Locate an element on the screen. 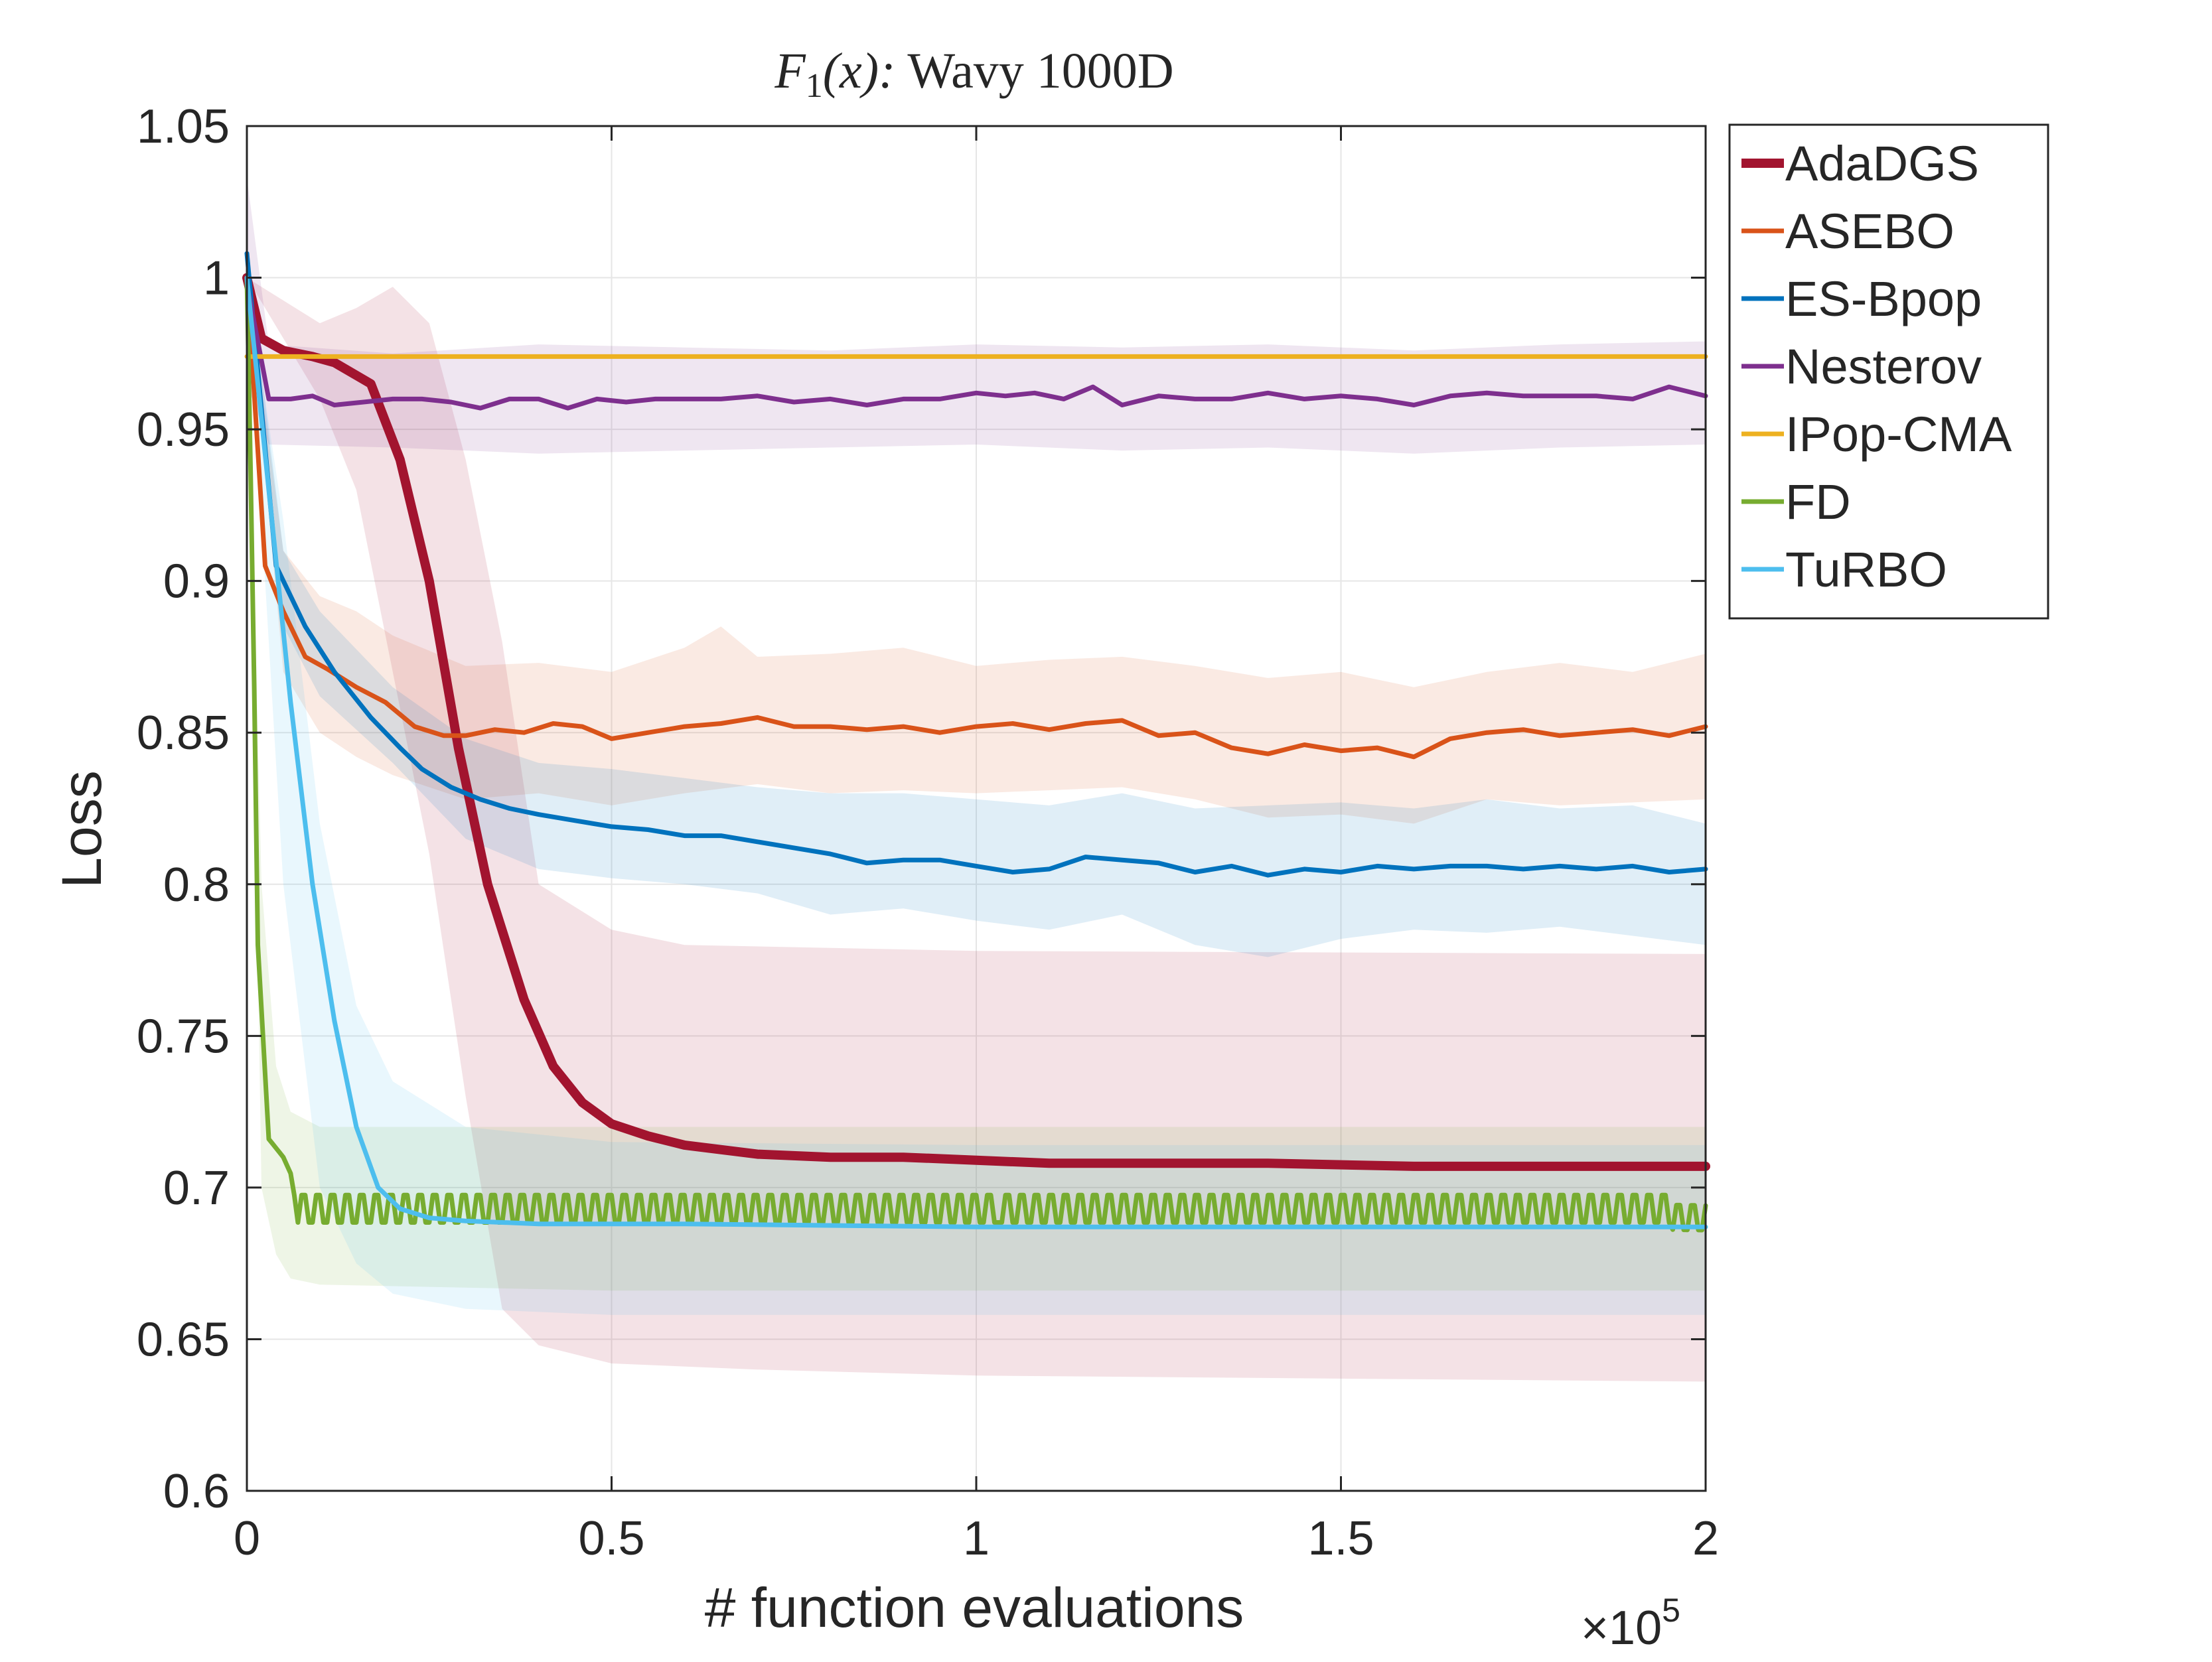  y-tick-label: 1 is located at coordinates (216, 278).